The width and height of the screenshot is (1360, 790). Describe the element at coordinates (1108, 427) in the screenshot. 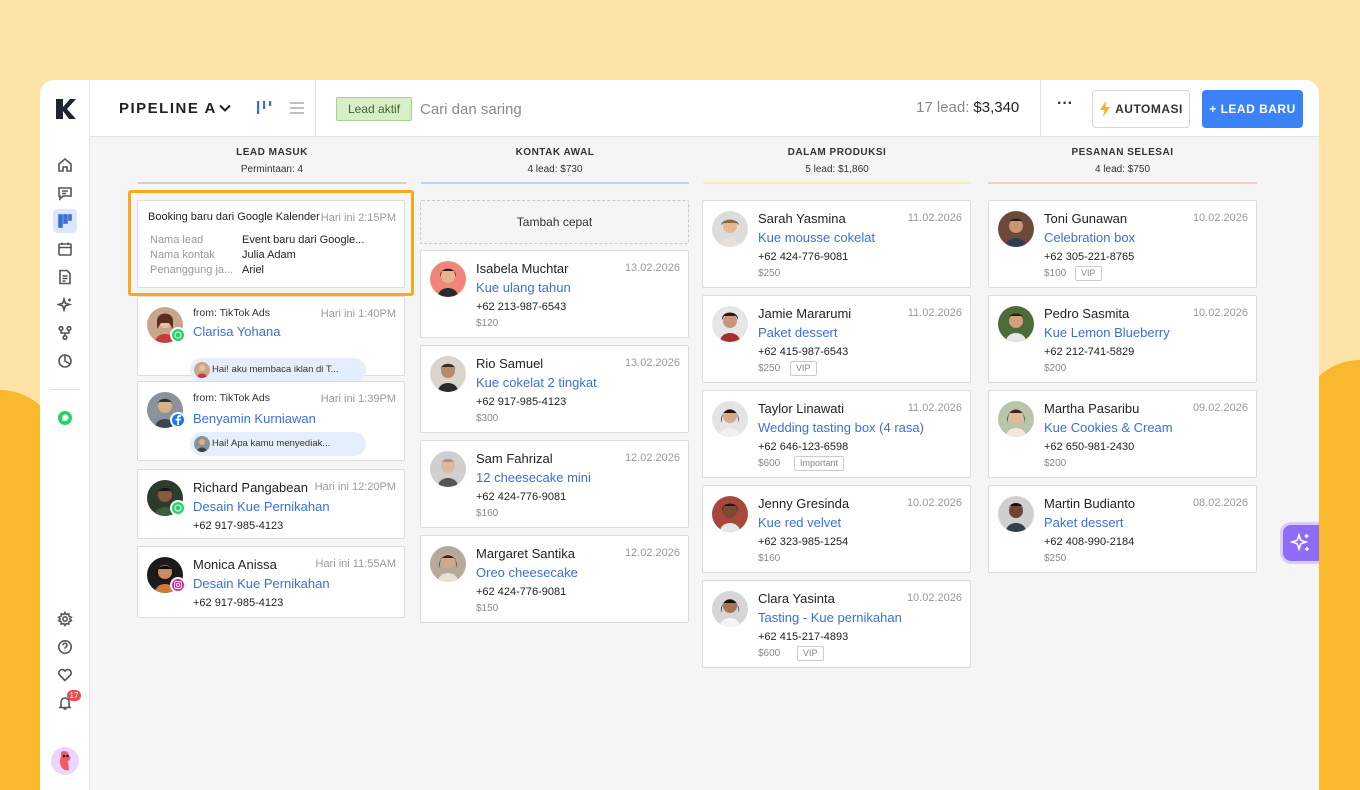

I see `deal-name-link: Kue Cookies & Cream` at that location.